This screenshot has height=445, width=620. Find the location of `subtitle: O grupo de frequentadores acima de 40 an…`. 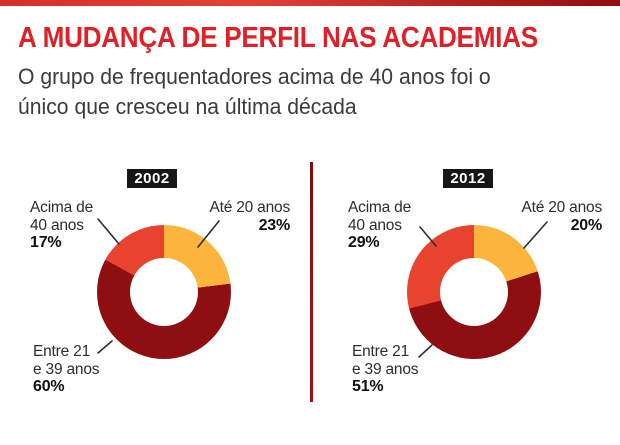

subtitle: O grupo de frequentadores acima de 40 an… is located at coordinates (254, 91).